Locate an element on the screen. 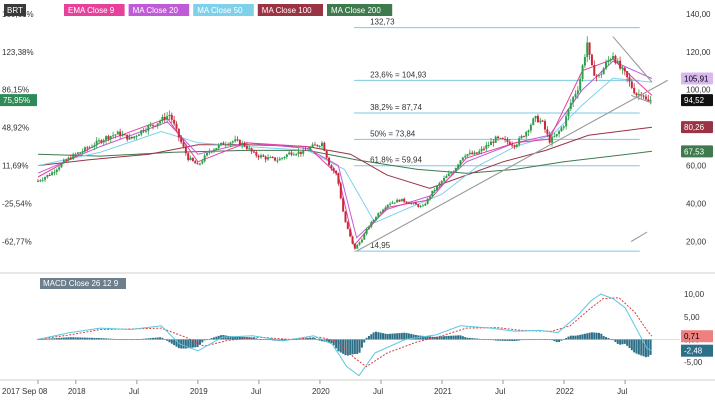  x-tick-label: 2019 is located at coordinates (199, 391).